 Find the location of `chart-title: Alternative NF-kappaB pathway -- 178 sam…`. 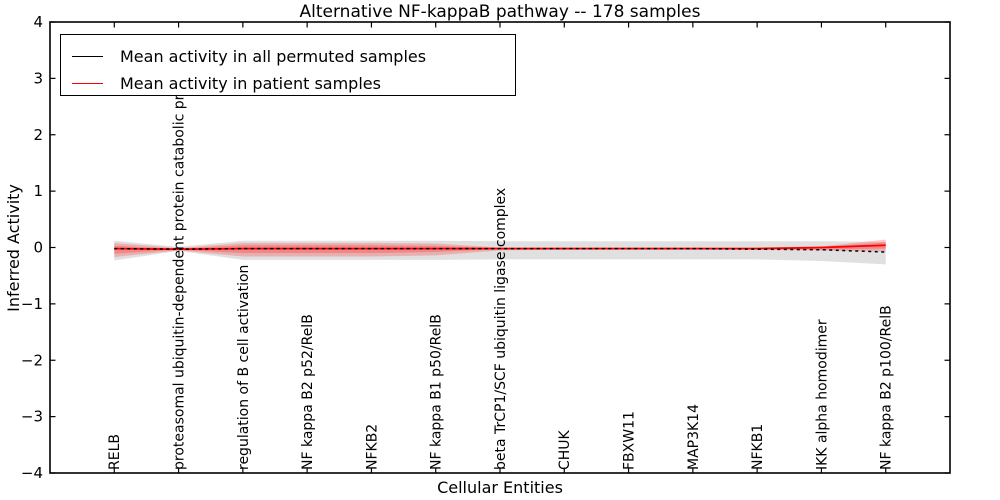

chart-title: Alternative NF-kappaB pathway -- 178 sam… is located at coordinates (500, 12).